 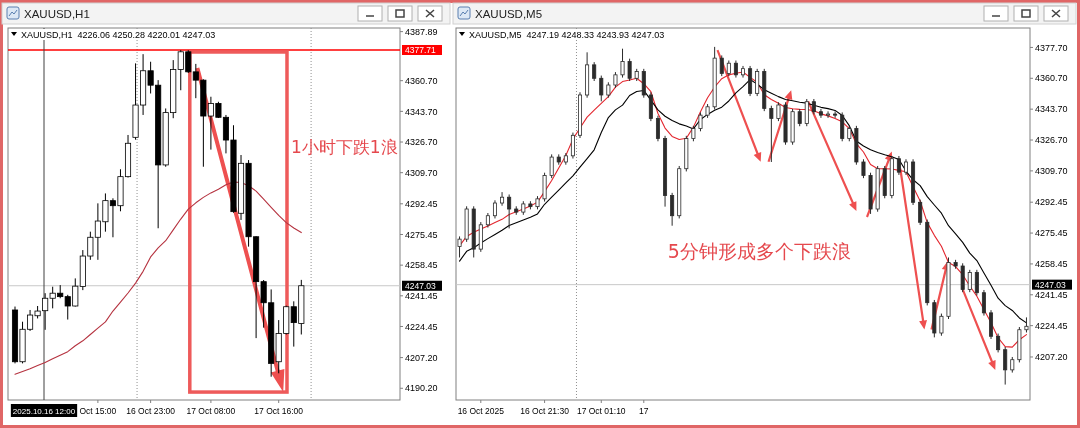 I want to click on annotation: 1小时下跌1浪, so click(x=344, y=146).